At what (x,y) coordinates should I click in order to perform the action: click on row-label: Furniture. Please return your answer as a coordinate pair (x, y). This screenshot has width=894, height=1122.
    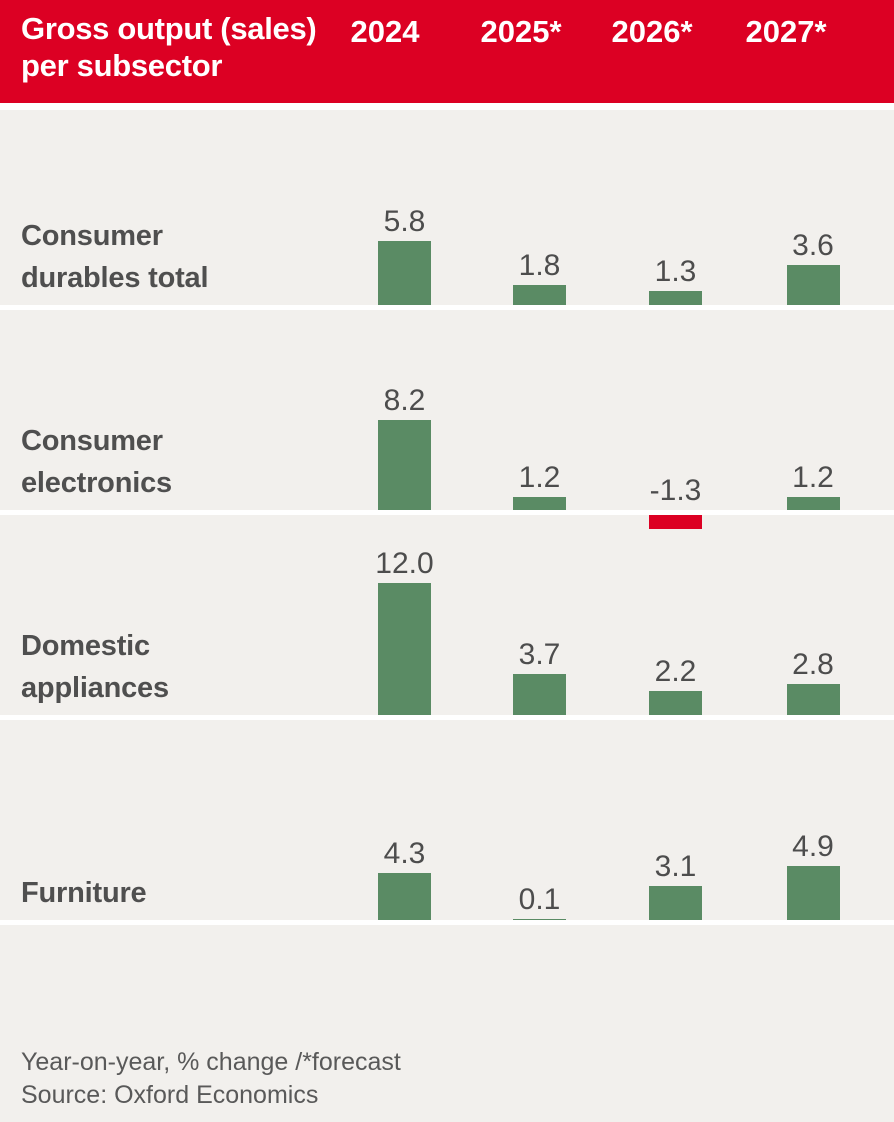
    Looking at the image, I should click on (84, 893).